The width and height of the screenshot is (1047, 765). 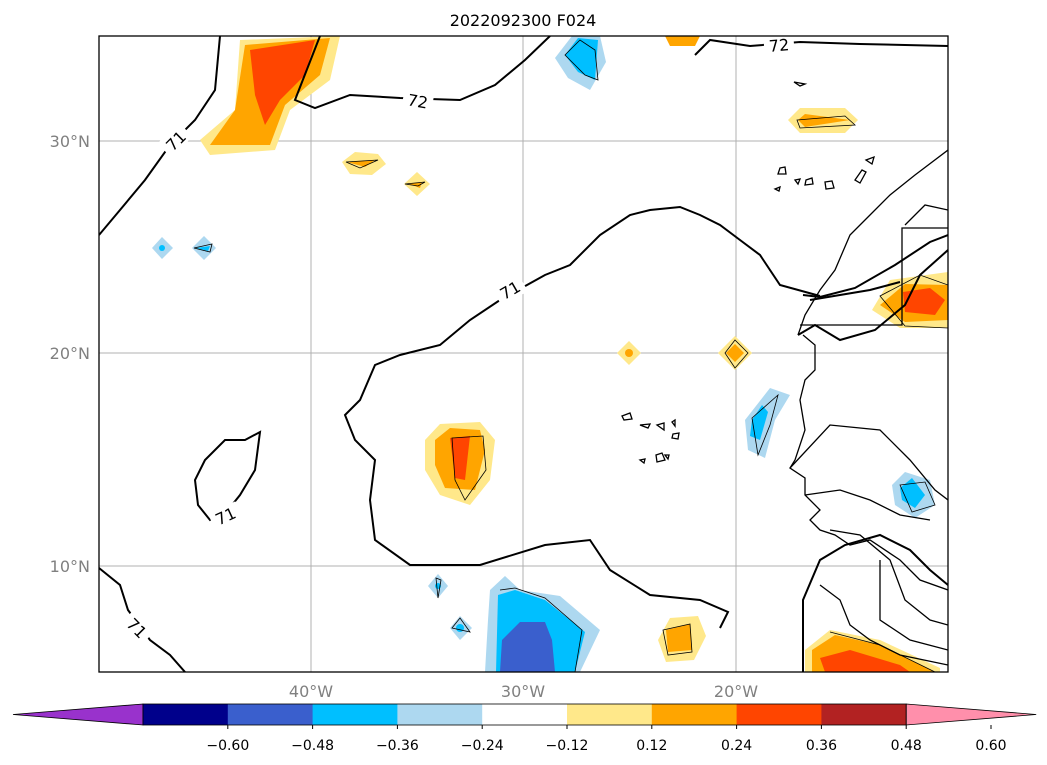 What do you see at coordinates (270, 95) in the screenshot?
I see `patch-nw` at bounding box center [270, 95].